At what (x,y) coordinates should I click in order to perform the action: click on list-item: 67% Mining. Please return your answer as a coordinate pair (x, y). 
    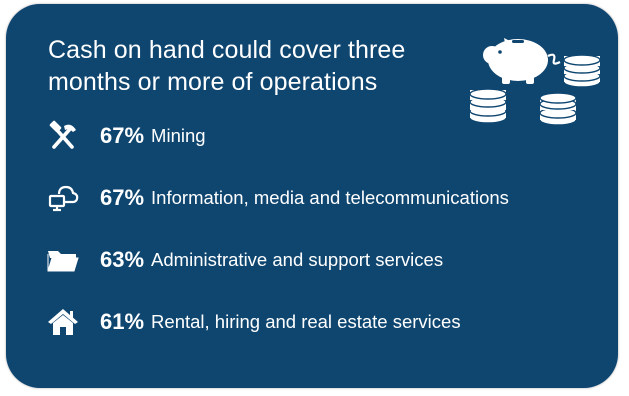
    Looking at the image, I should click on (126, 136).